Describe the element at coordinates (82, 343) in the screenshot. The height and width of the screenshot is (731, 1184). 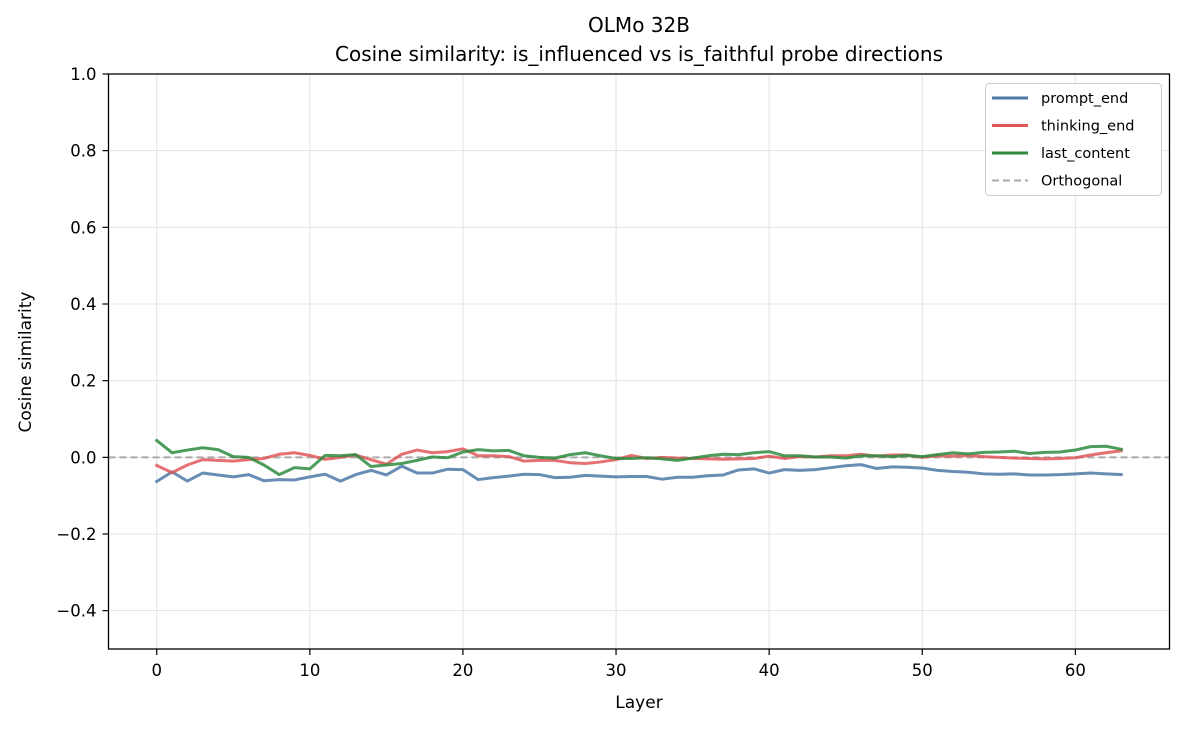
I see `y-axis: −0.4 −0.2 0.0 0.2 0.4 0.6 0.8 1.0` at that location.